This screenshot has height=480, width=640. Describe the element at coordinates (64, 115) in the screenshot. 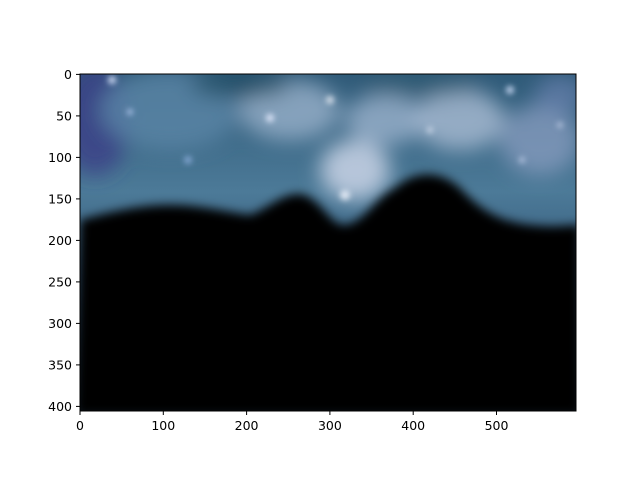

I see `y-tick-label: 50` at that location.